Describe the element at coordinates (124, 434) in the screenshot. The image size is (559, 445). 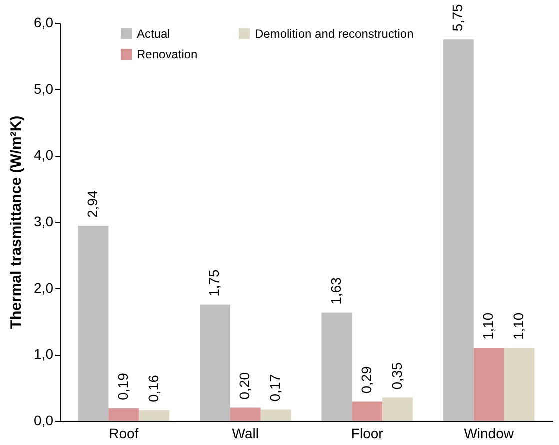
I see `x-tick-label: Roof` at that location.